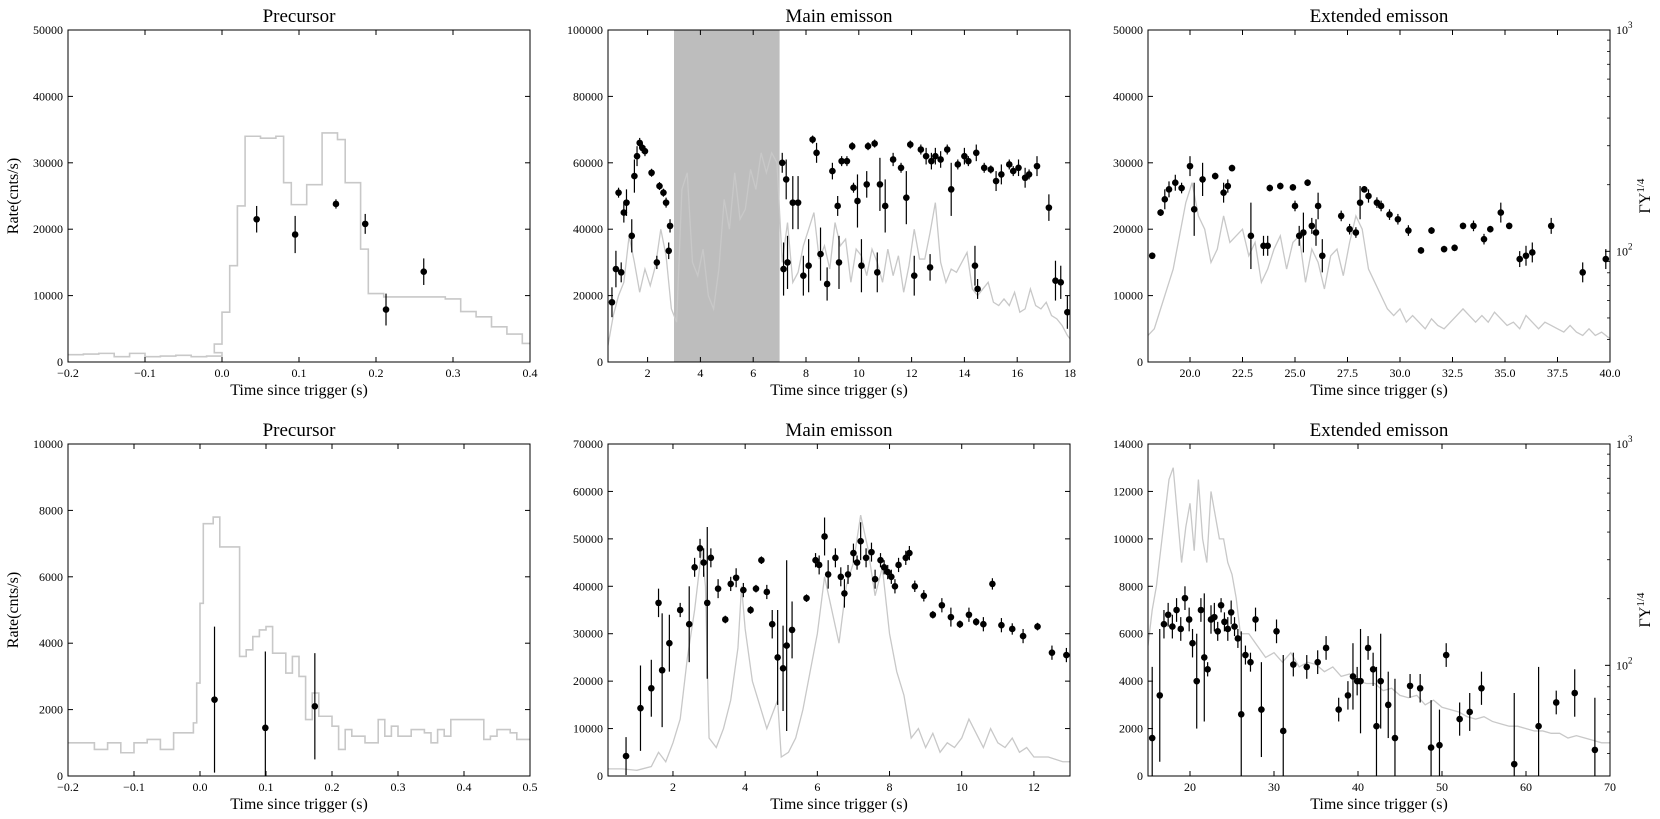 The height and width of the screenshot is (819, 1660). What do you see at coordinates (588, 444) in the screenshot?
I see `y-tick-label: 70000` at bounding box center [588, 444].